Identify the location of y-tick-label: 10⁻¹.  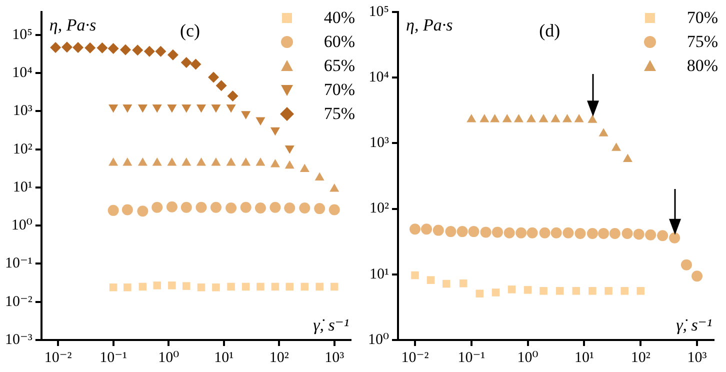
(18, 264).